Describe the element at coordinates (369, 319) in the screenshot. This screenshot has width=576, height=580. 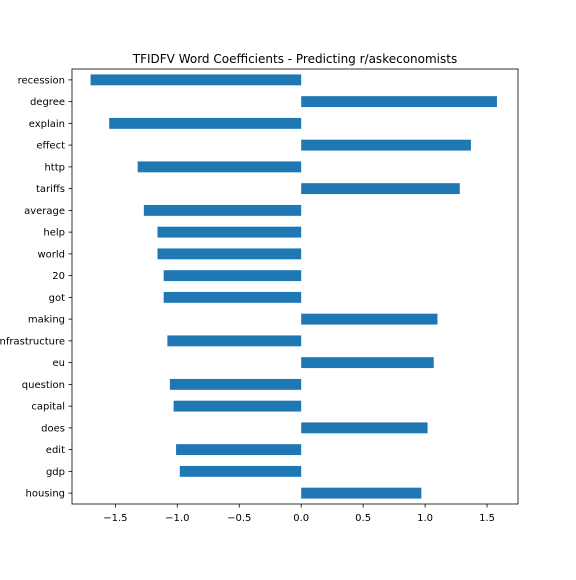
I see `bar-making` at that location.